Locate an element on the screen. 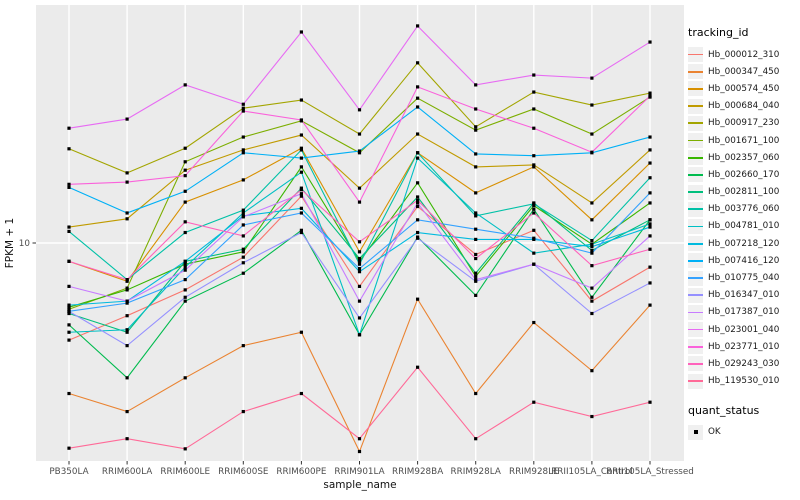 The height and width of the screenshot is (500, 800). x-tick-label: RRIM928BA is located at coordinates (417, 472).